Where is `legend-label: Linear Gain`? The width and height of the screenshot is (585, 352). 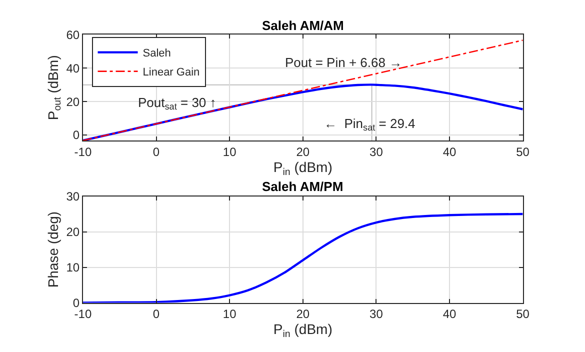
legend-label: Linear Gain is located at coordinates (171, 72).